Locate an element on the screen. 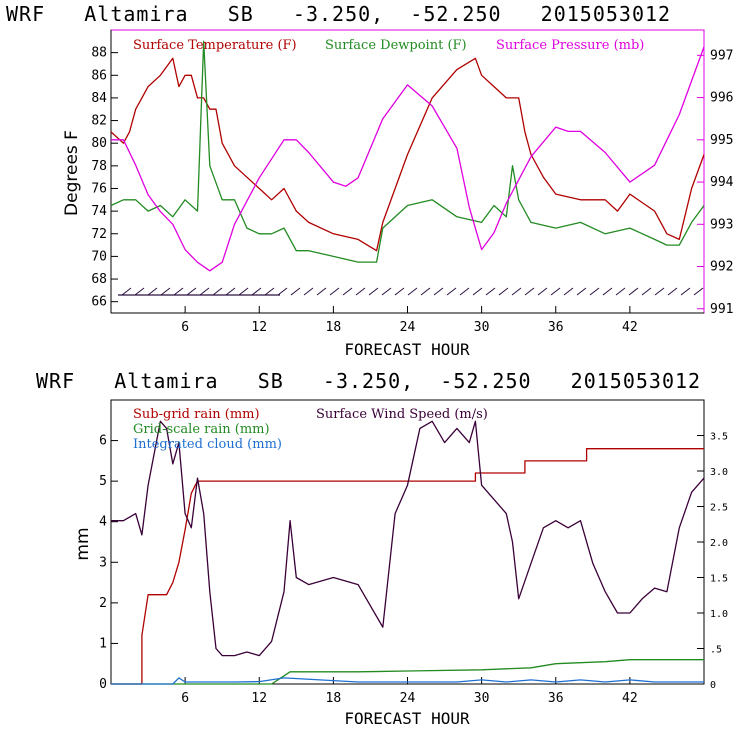  y-tick-label: 1 is located at coordinates (103, 643).